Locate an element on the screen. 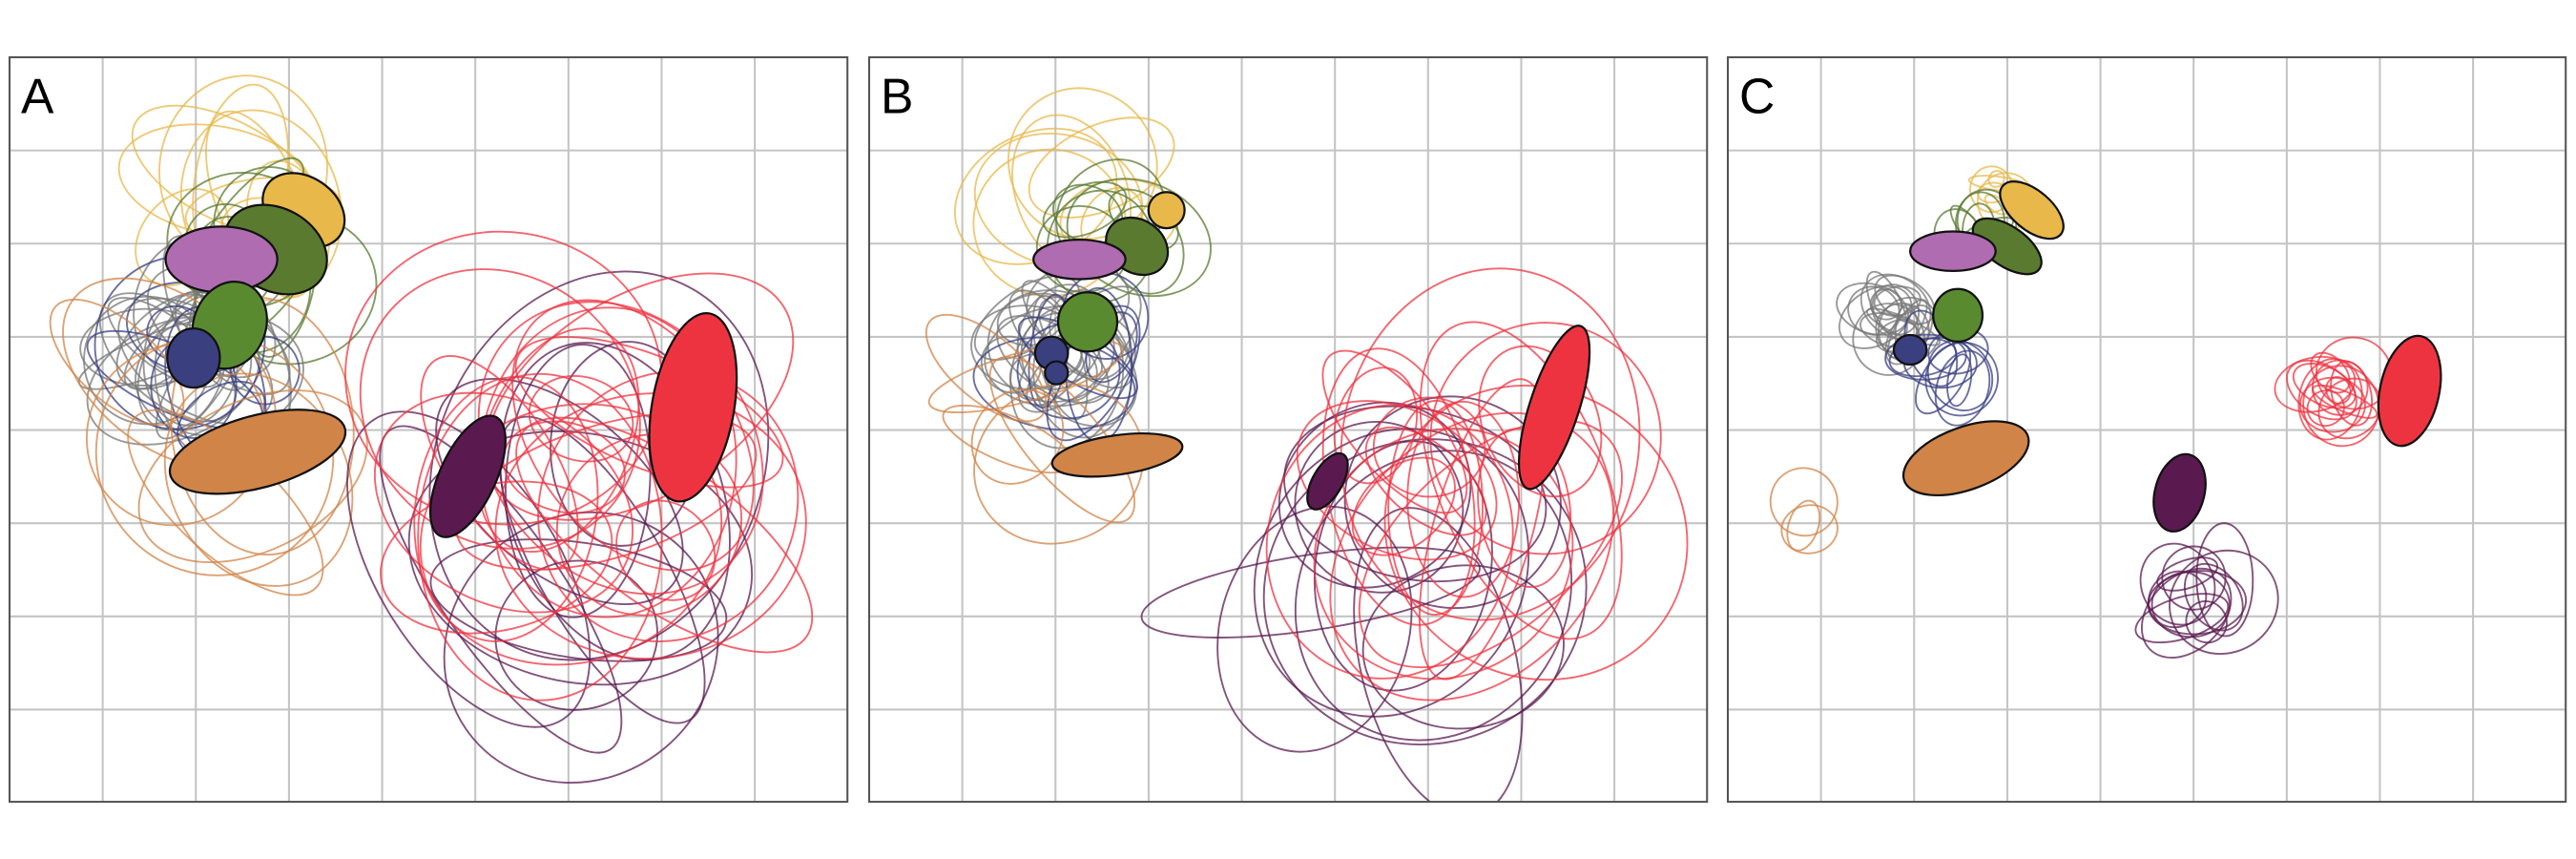 This screenshot has height=859, width=2576. panel-label: B is located at coordinates (897, 95).